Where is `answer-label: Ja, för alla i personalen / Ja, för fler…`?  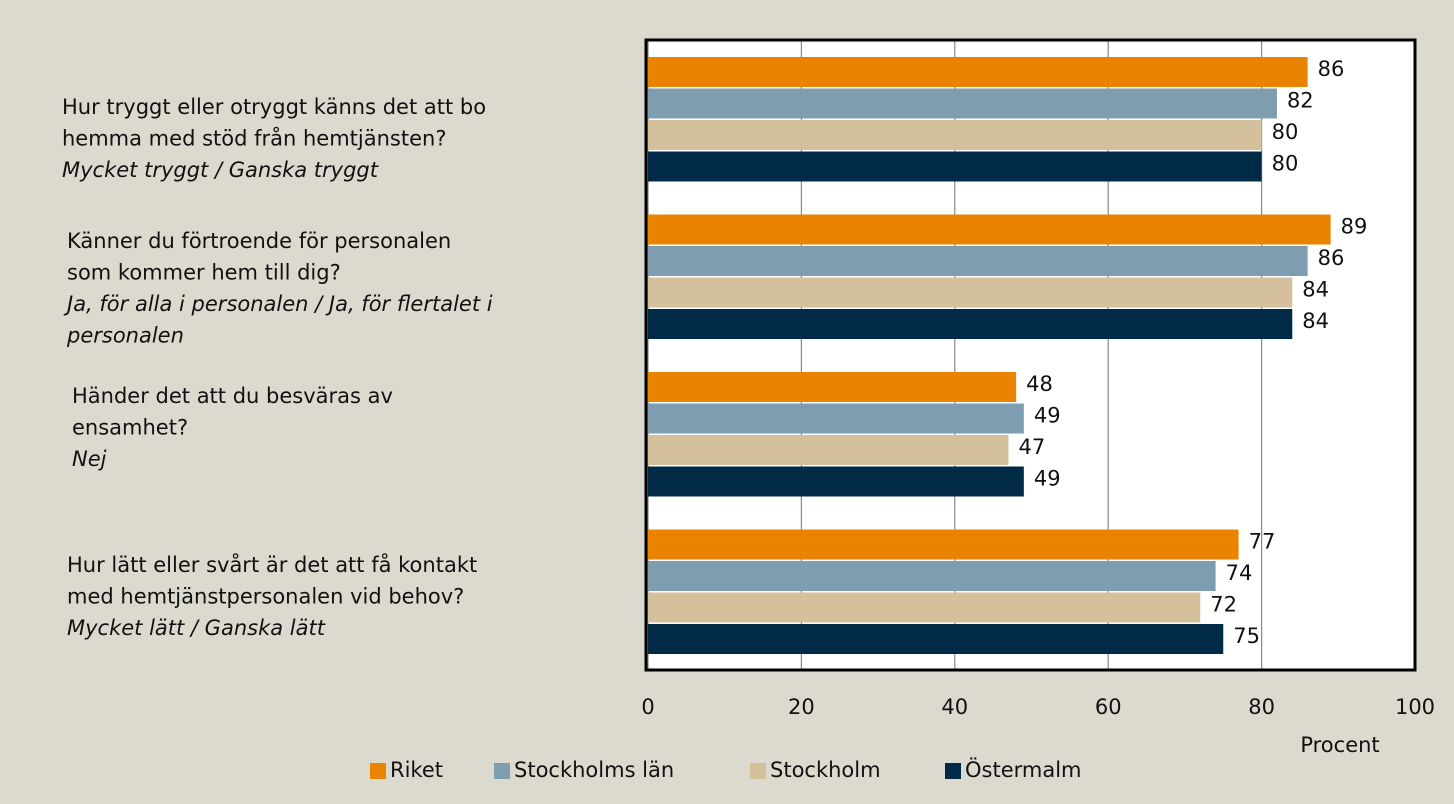
answer-label: Ja, för alla i personalen / Ja, för fler… is located at coordinates (278, 304).